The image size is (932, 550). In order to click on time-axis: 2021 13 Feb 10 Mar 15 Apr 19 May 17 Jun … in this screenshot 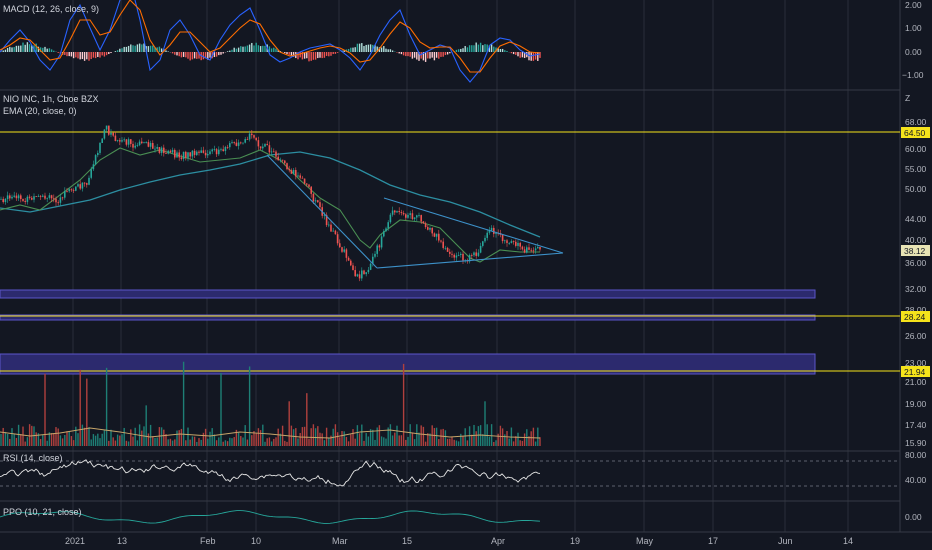, I will do `click(459, 541)`.